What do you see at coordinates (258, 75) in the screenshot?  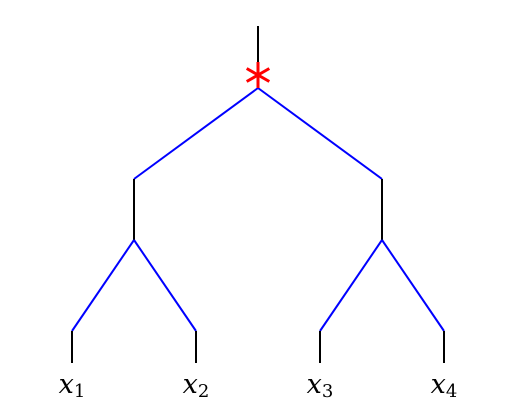 I see `root-asterisk-marker` at bounding box center [258, 75].